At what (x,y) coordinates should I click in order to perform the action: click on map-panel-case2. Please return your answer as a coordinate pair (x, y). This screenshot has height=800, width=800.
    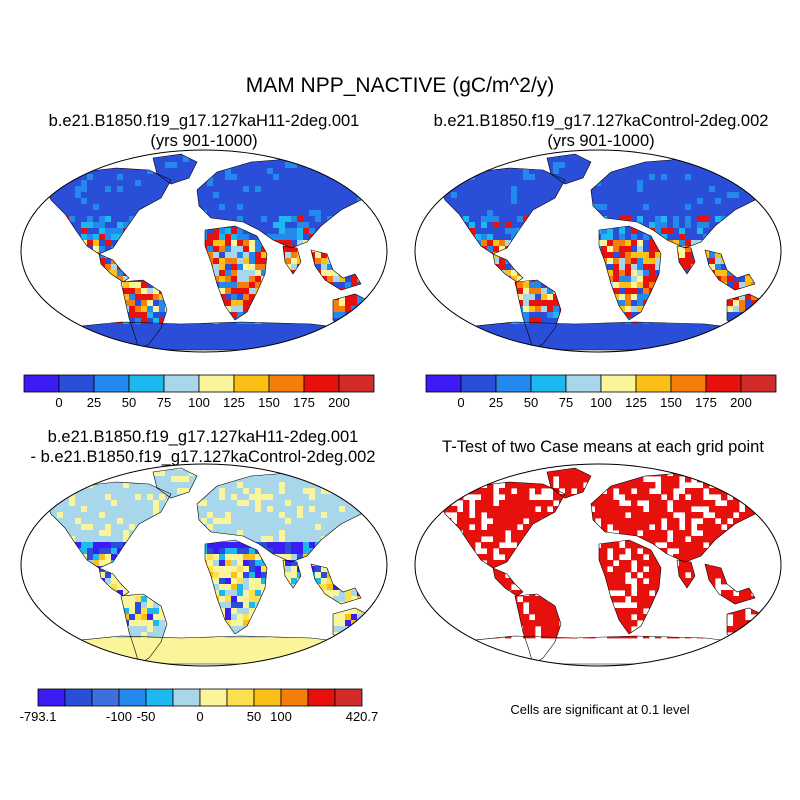
    Looking at the image, I should click on (598, 251).